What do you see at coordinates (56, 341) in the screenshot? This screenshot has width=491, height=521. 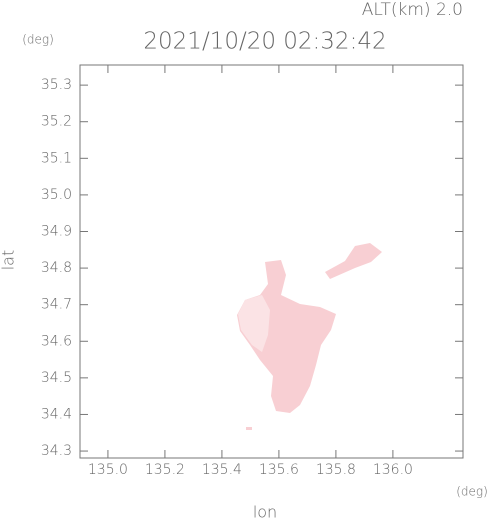 I see `y-tick-label: 34.6` at bounding box center [56, 341].